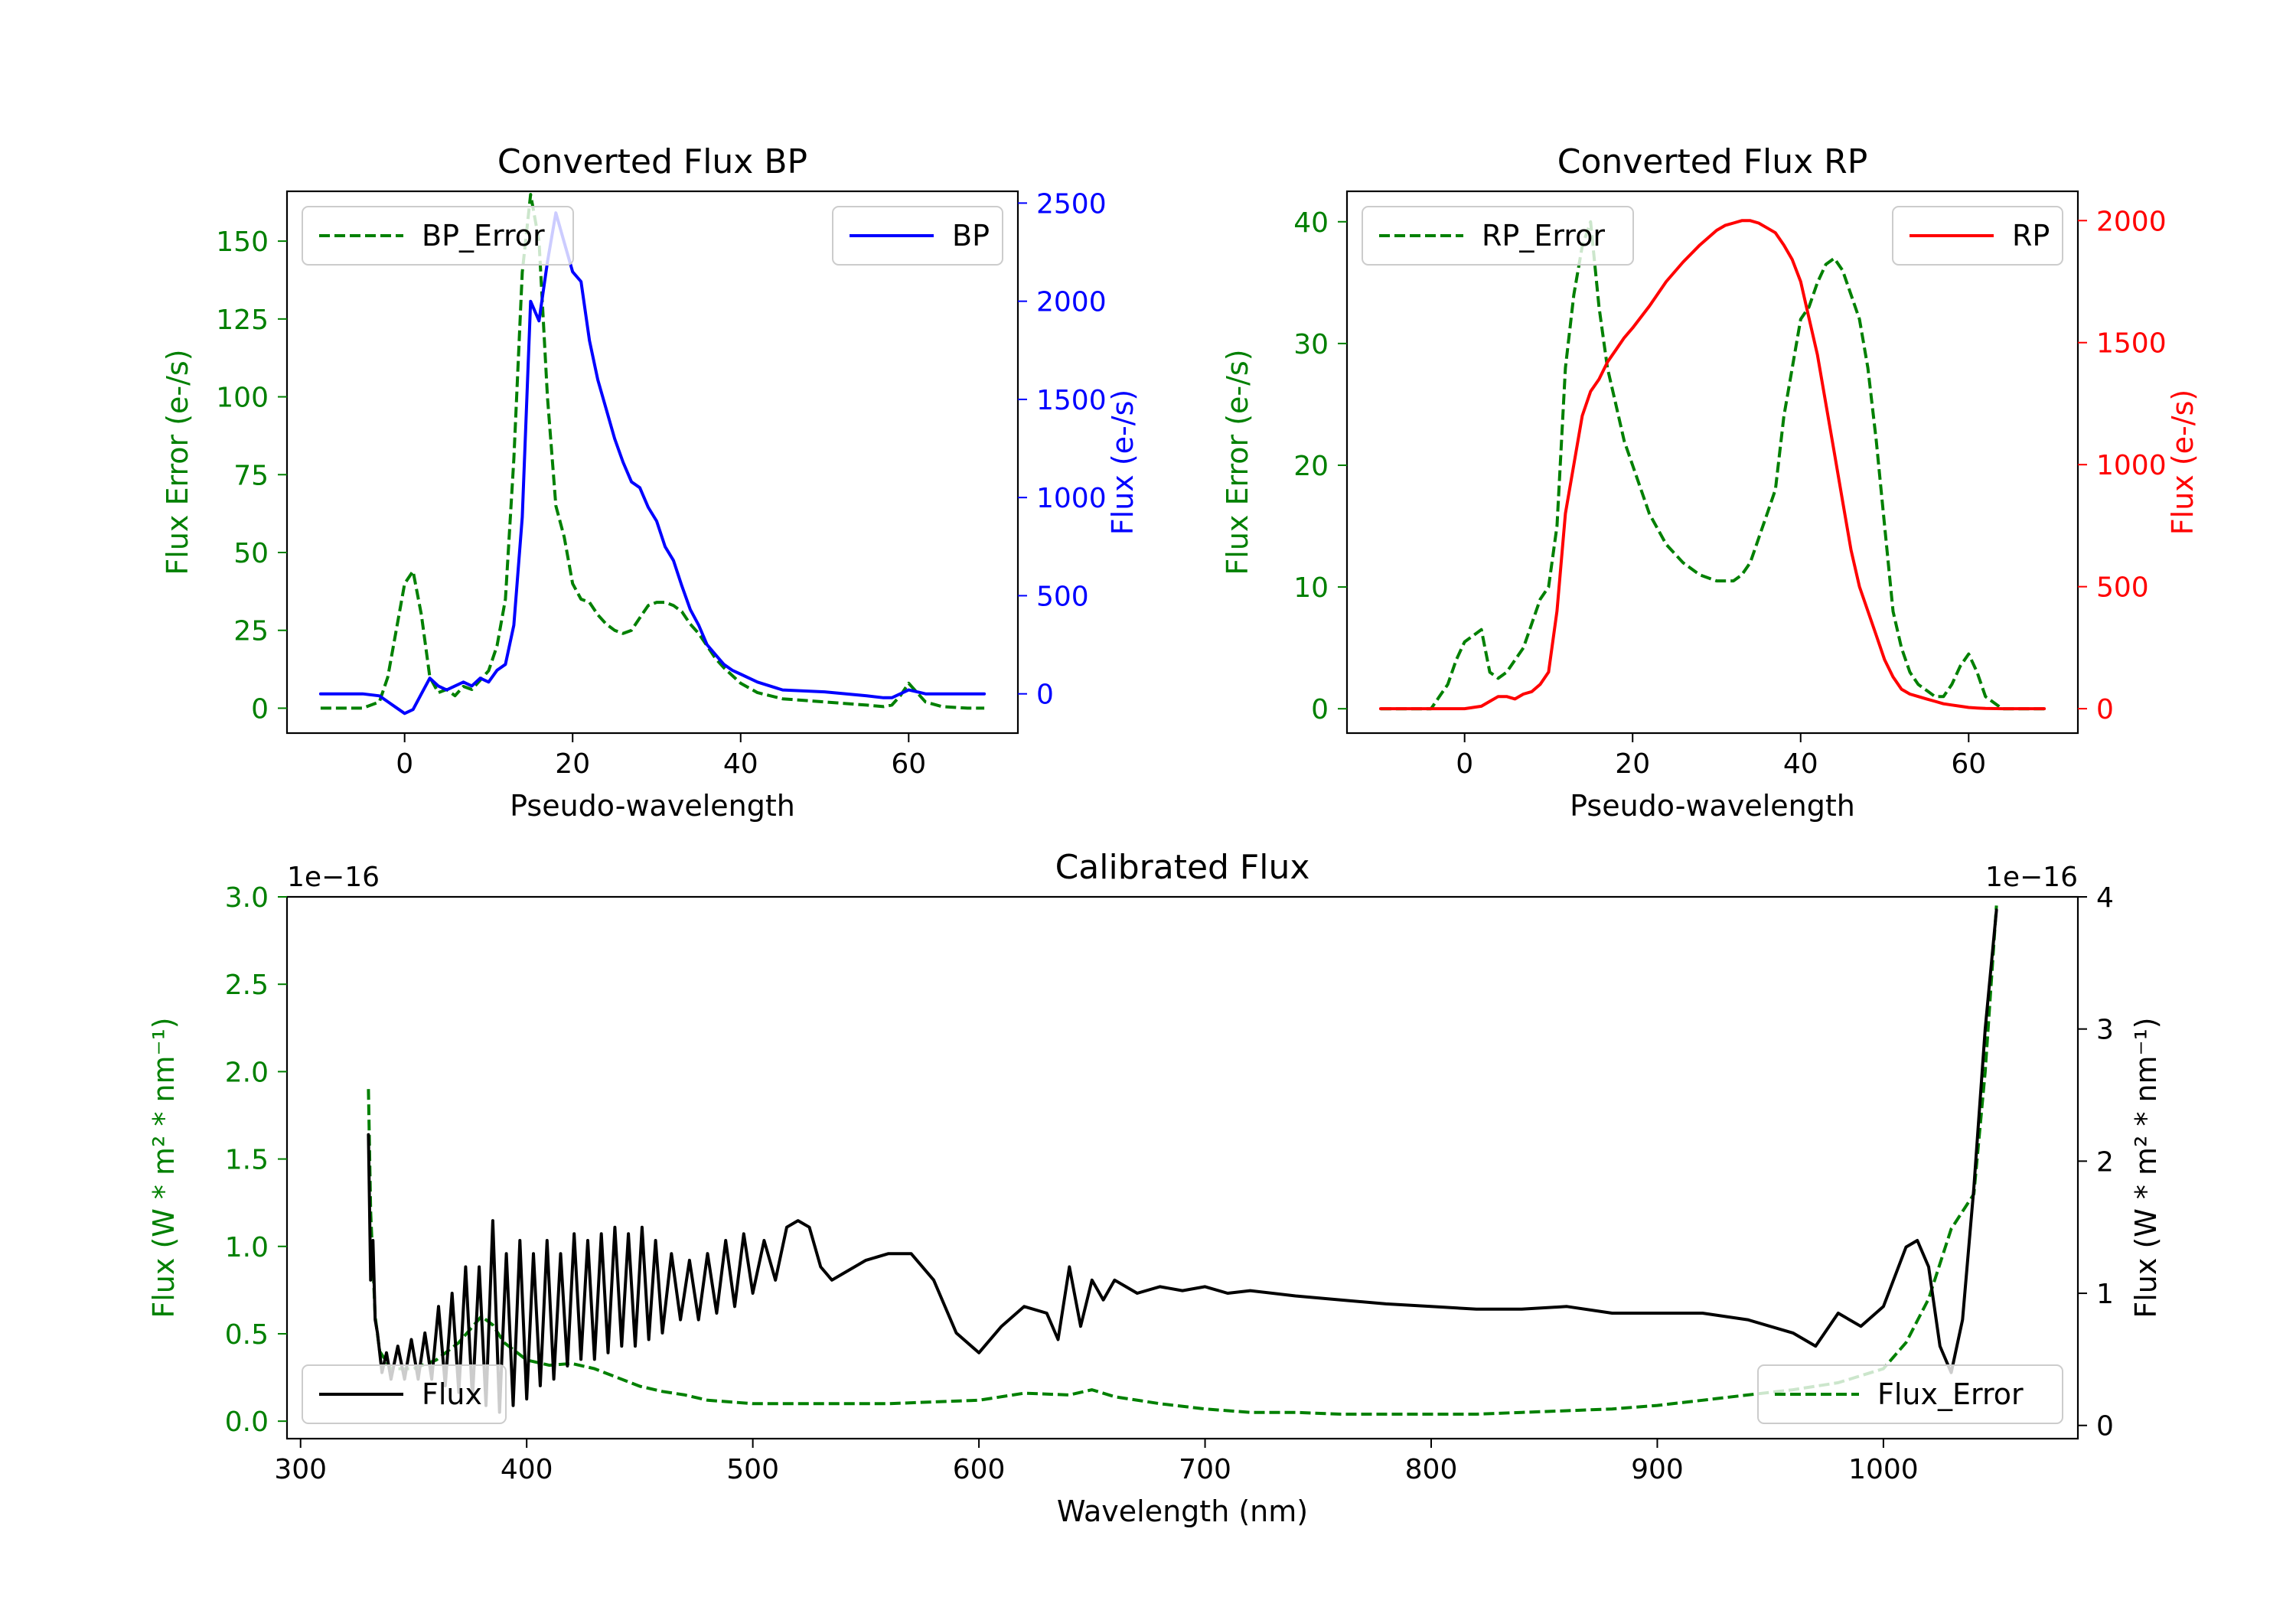 The image size is (2296, 1607). I want to click on bp-legend-bp-error: BP_Error, so click(438, 236).